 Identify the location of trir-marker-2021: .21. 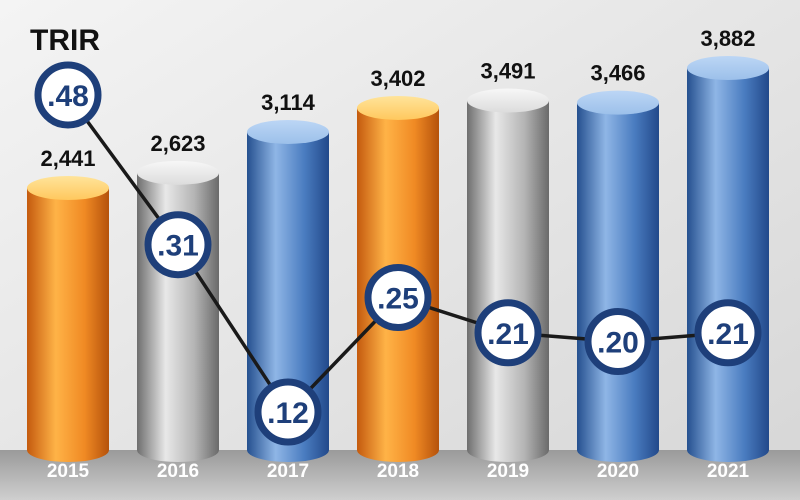
(728, 333).